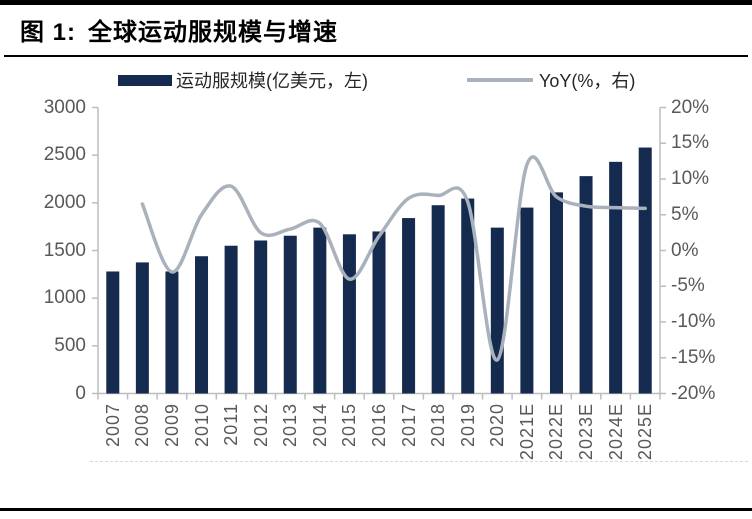 This screenshot has width=752, height=519. Describe the element at coordinates (438, 299) in the screenshot. I see `bar-2018` at that location.